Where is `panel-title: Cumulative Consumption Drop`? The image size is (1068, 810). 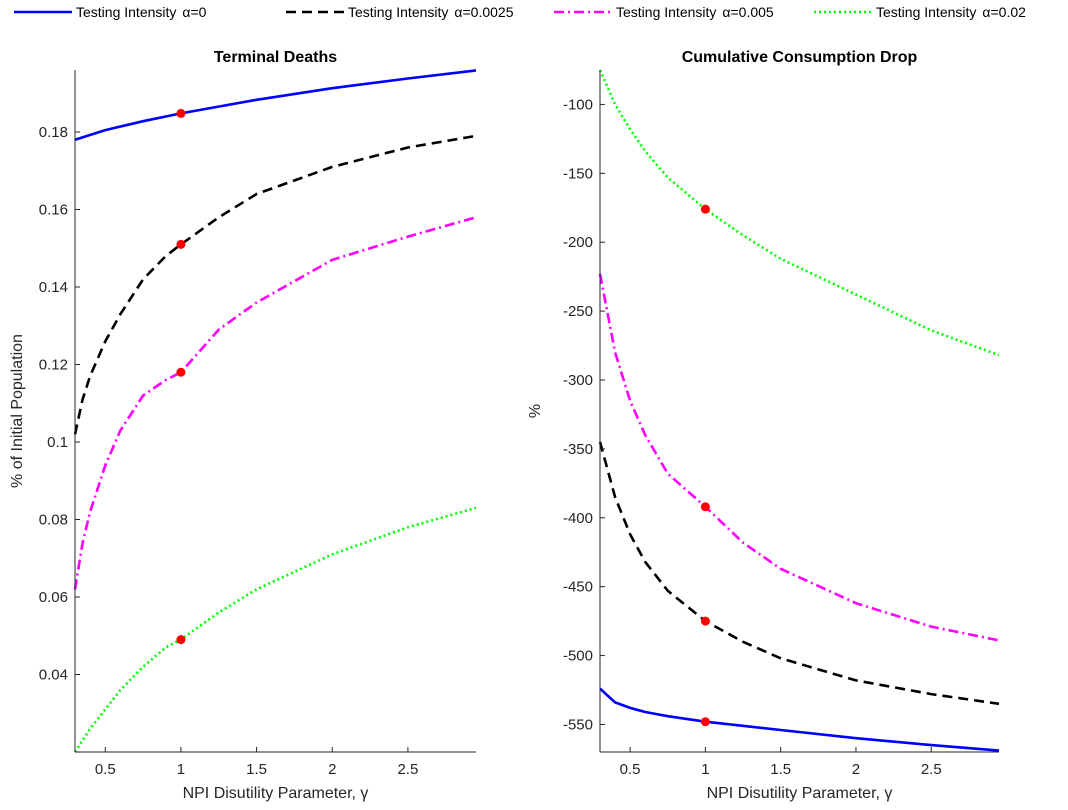
panel-title: Cumulative Consumption Drop is located at coordinates (800, 57).